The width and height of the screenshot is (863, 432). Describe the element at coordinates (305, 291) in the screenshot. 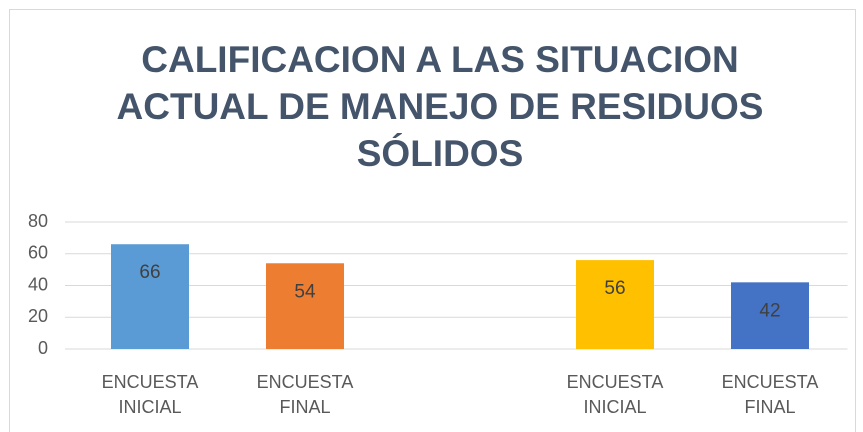

I see `value-label: 54` at that location.